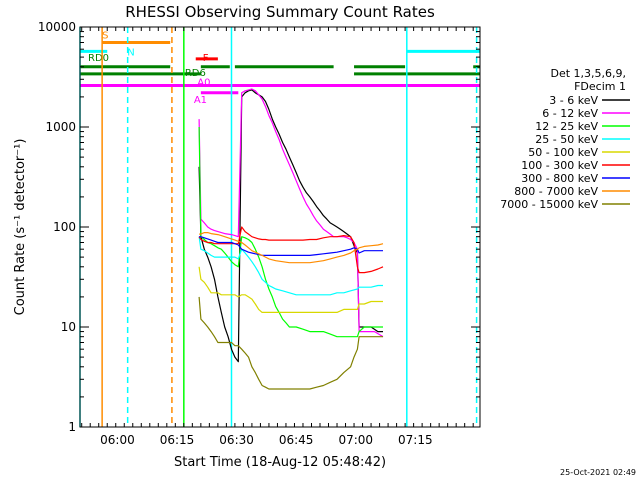 The height and width of the screenshot is (480, 640). I want to click on x-tick-label: 06:30, so click(236, 440).